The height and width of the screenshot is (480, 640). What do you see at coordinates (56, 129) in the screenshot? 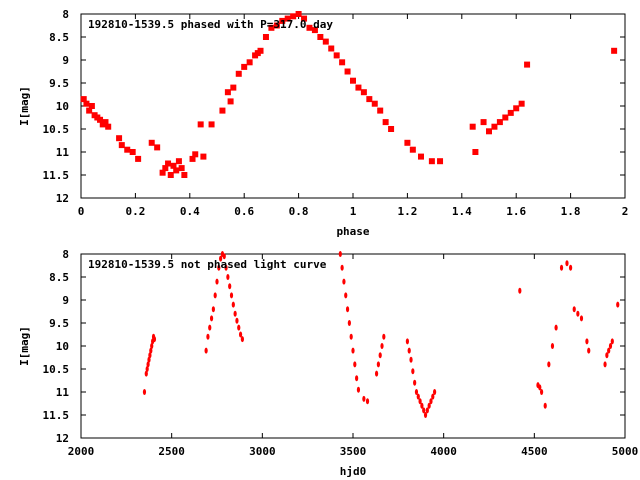
I see `panel1-y-tick-label: 10.5` at bounding box center [56, 129].